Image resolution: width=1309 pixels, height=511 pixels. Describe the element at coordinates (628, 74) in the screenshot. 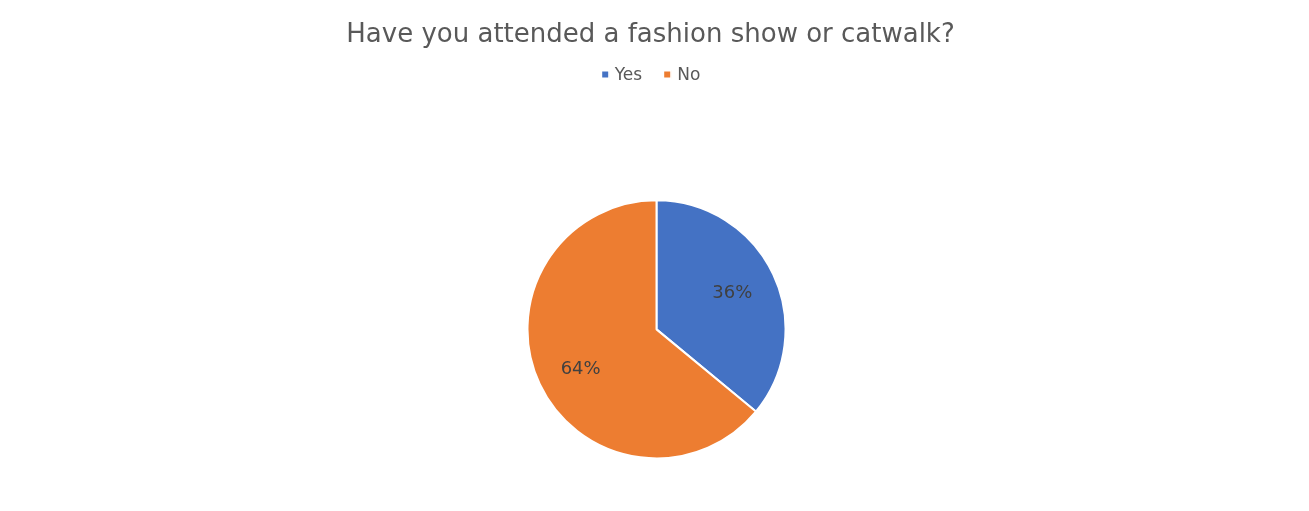

I see `legend-label: Yes` at that location.